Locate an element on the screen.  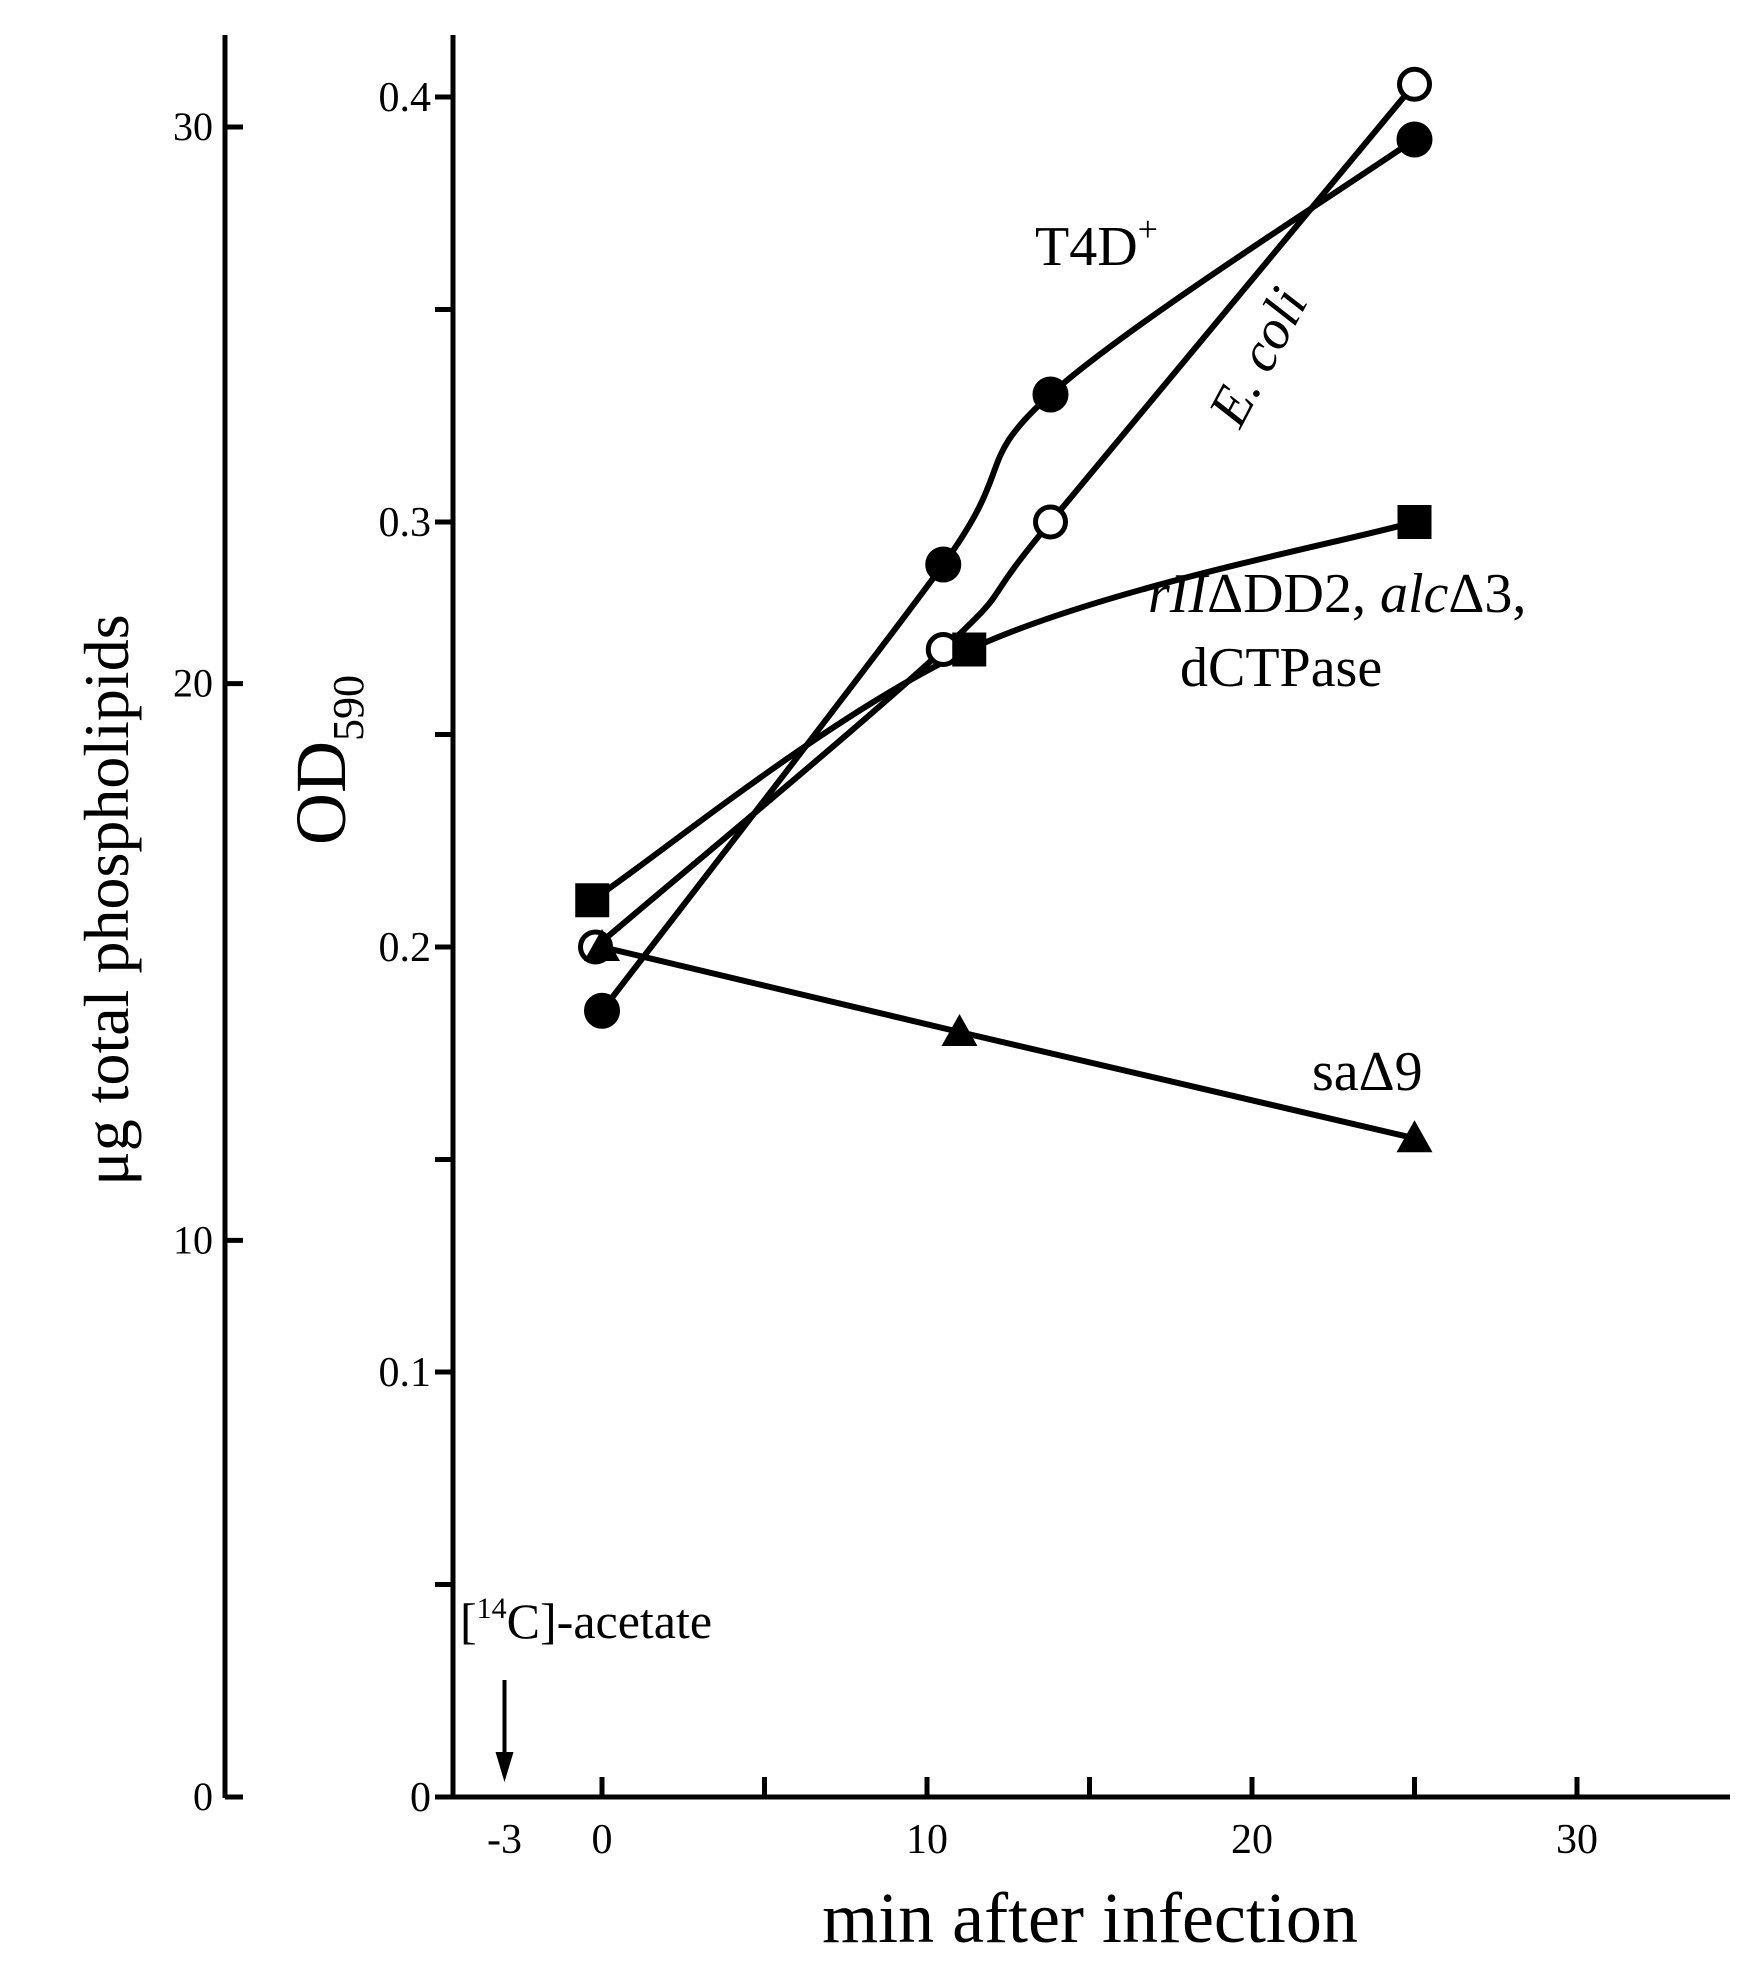
acetate-arrow-head is located at coordinates (504, 1767).